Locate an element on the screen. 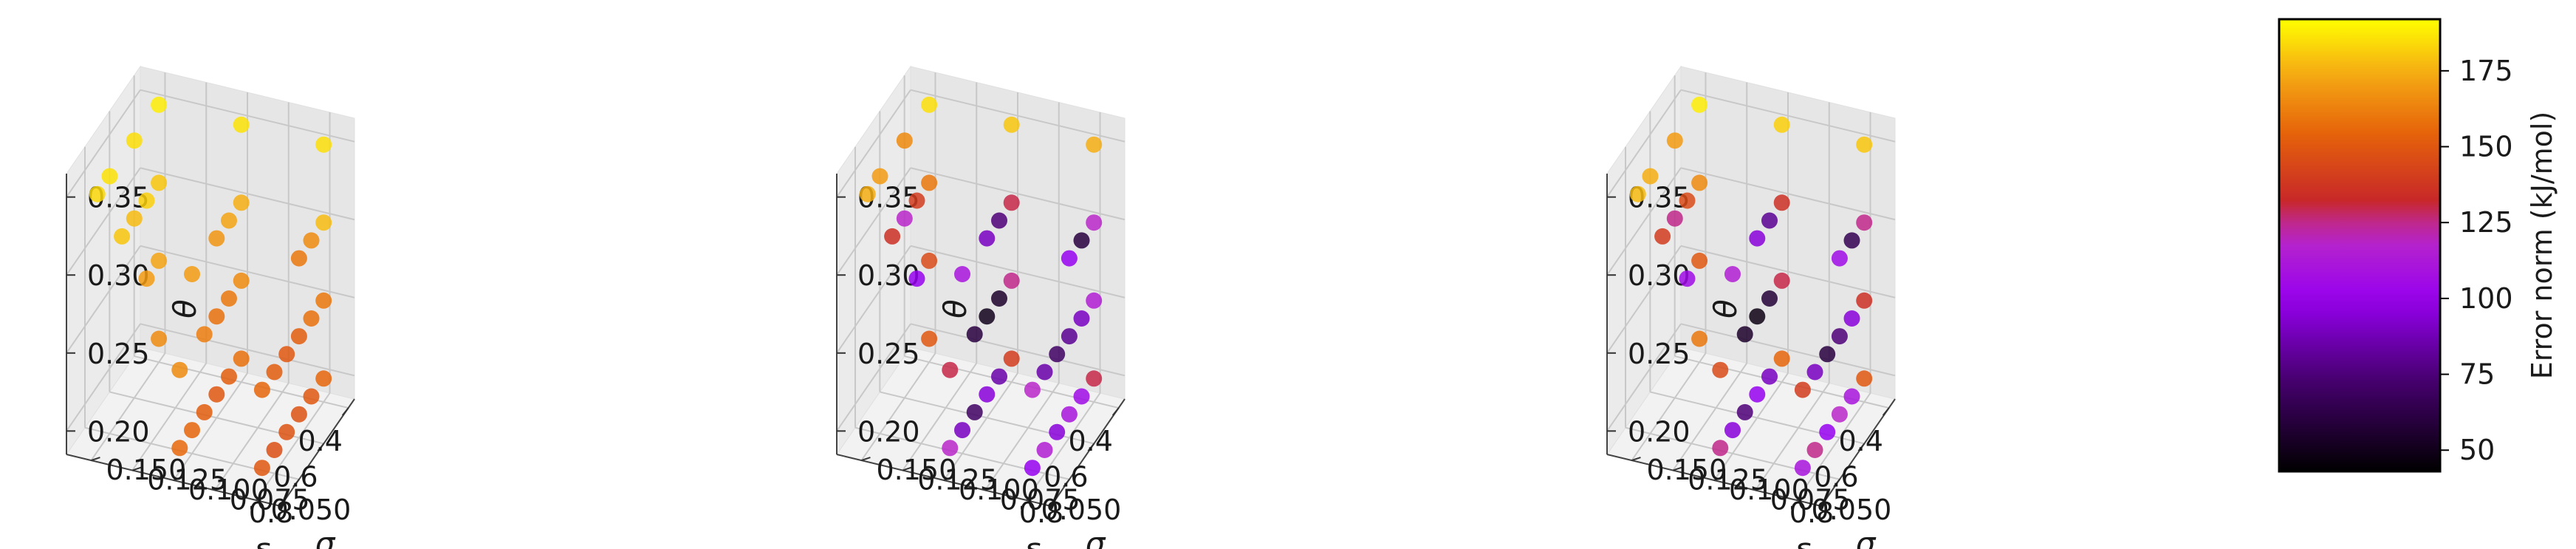 This screenshot has width=2576, height=549. colorbar-tick-label: 150 is located at coordinates (2486, 147).